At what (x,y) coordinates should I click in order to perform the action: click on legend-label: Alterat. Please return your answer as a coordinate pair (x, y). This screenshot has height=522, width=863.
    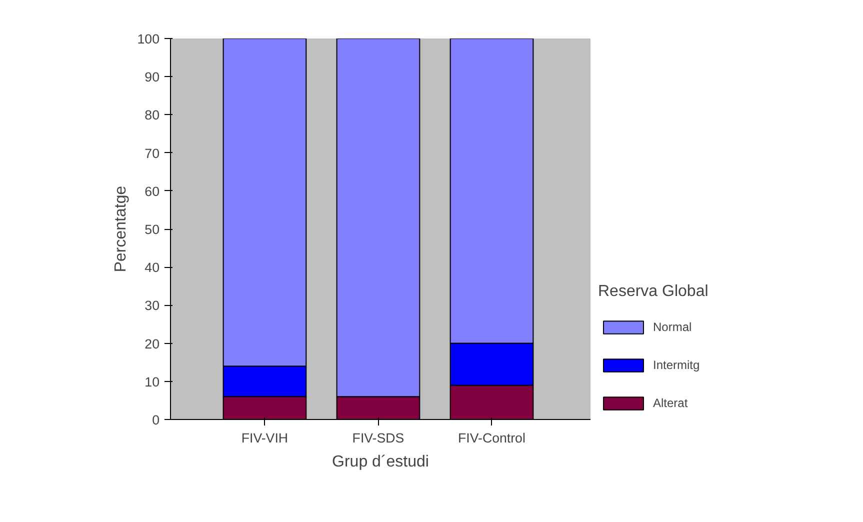
    Looking at the image, I should click on (670, 403).